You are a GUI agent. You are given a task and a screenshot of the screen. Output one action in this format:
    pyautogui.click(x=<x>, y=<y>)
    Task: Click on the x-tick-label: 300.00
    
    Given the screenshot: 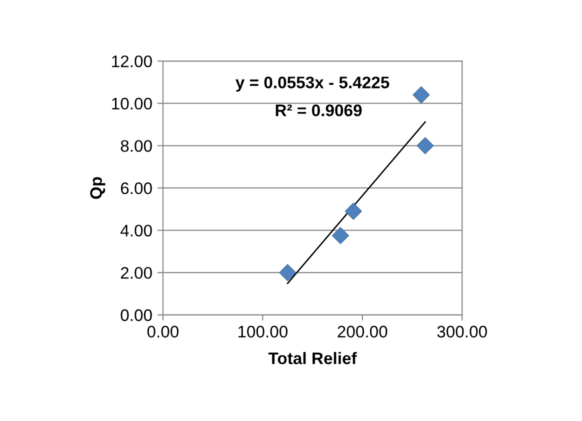 What is the action you would take?
    pyautogui.click(x=462, y=332)
    